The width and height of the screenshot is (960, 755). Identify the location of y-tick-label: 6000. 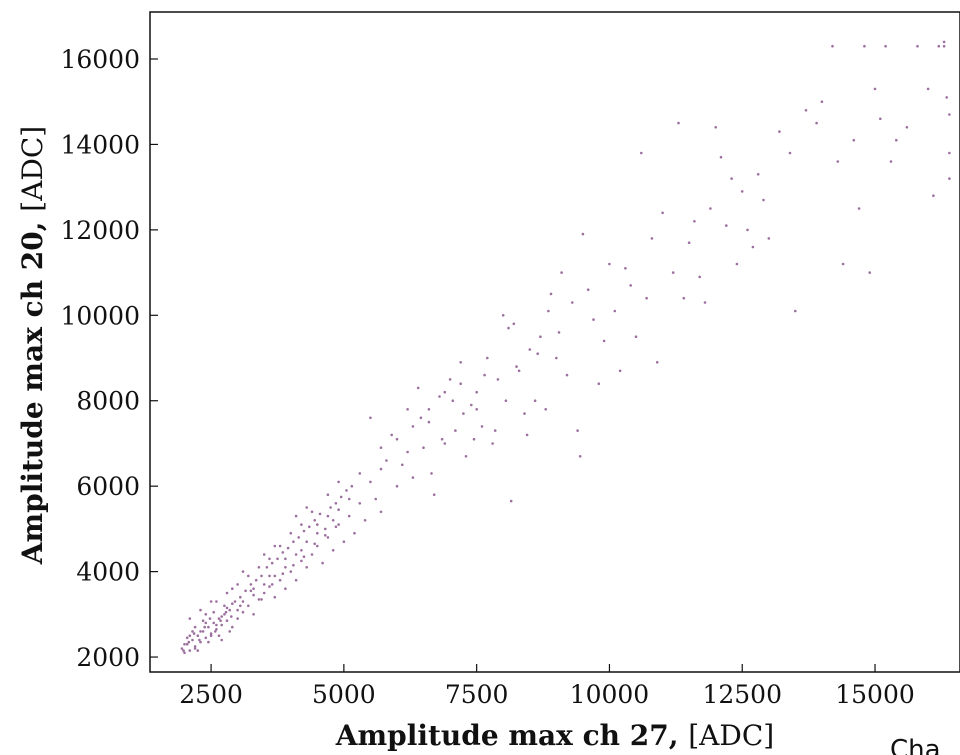
(108, 486).